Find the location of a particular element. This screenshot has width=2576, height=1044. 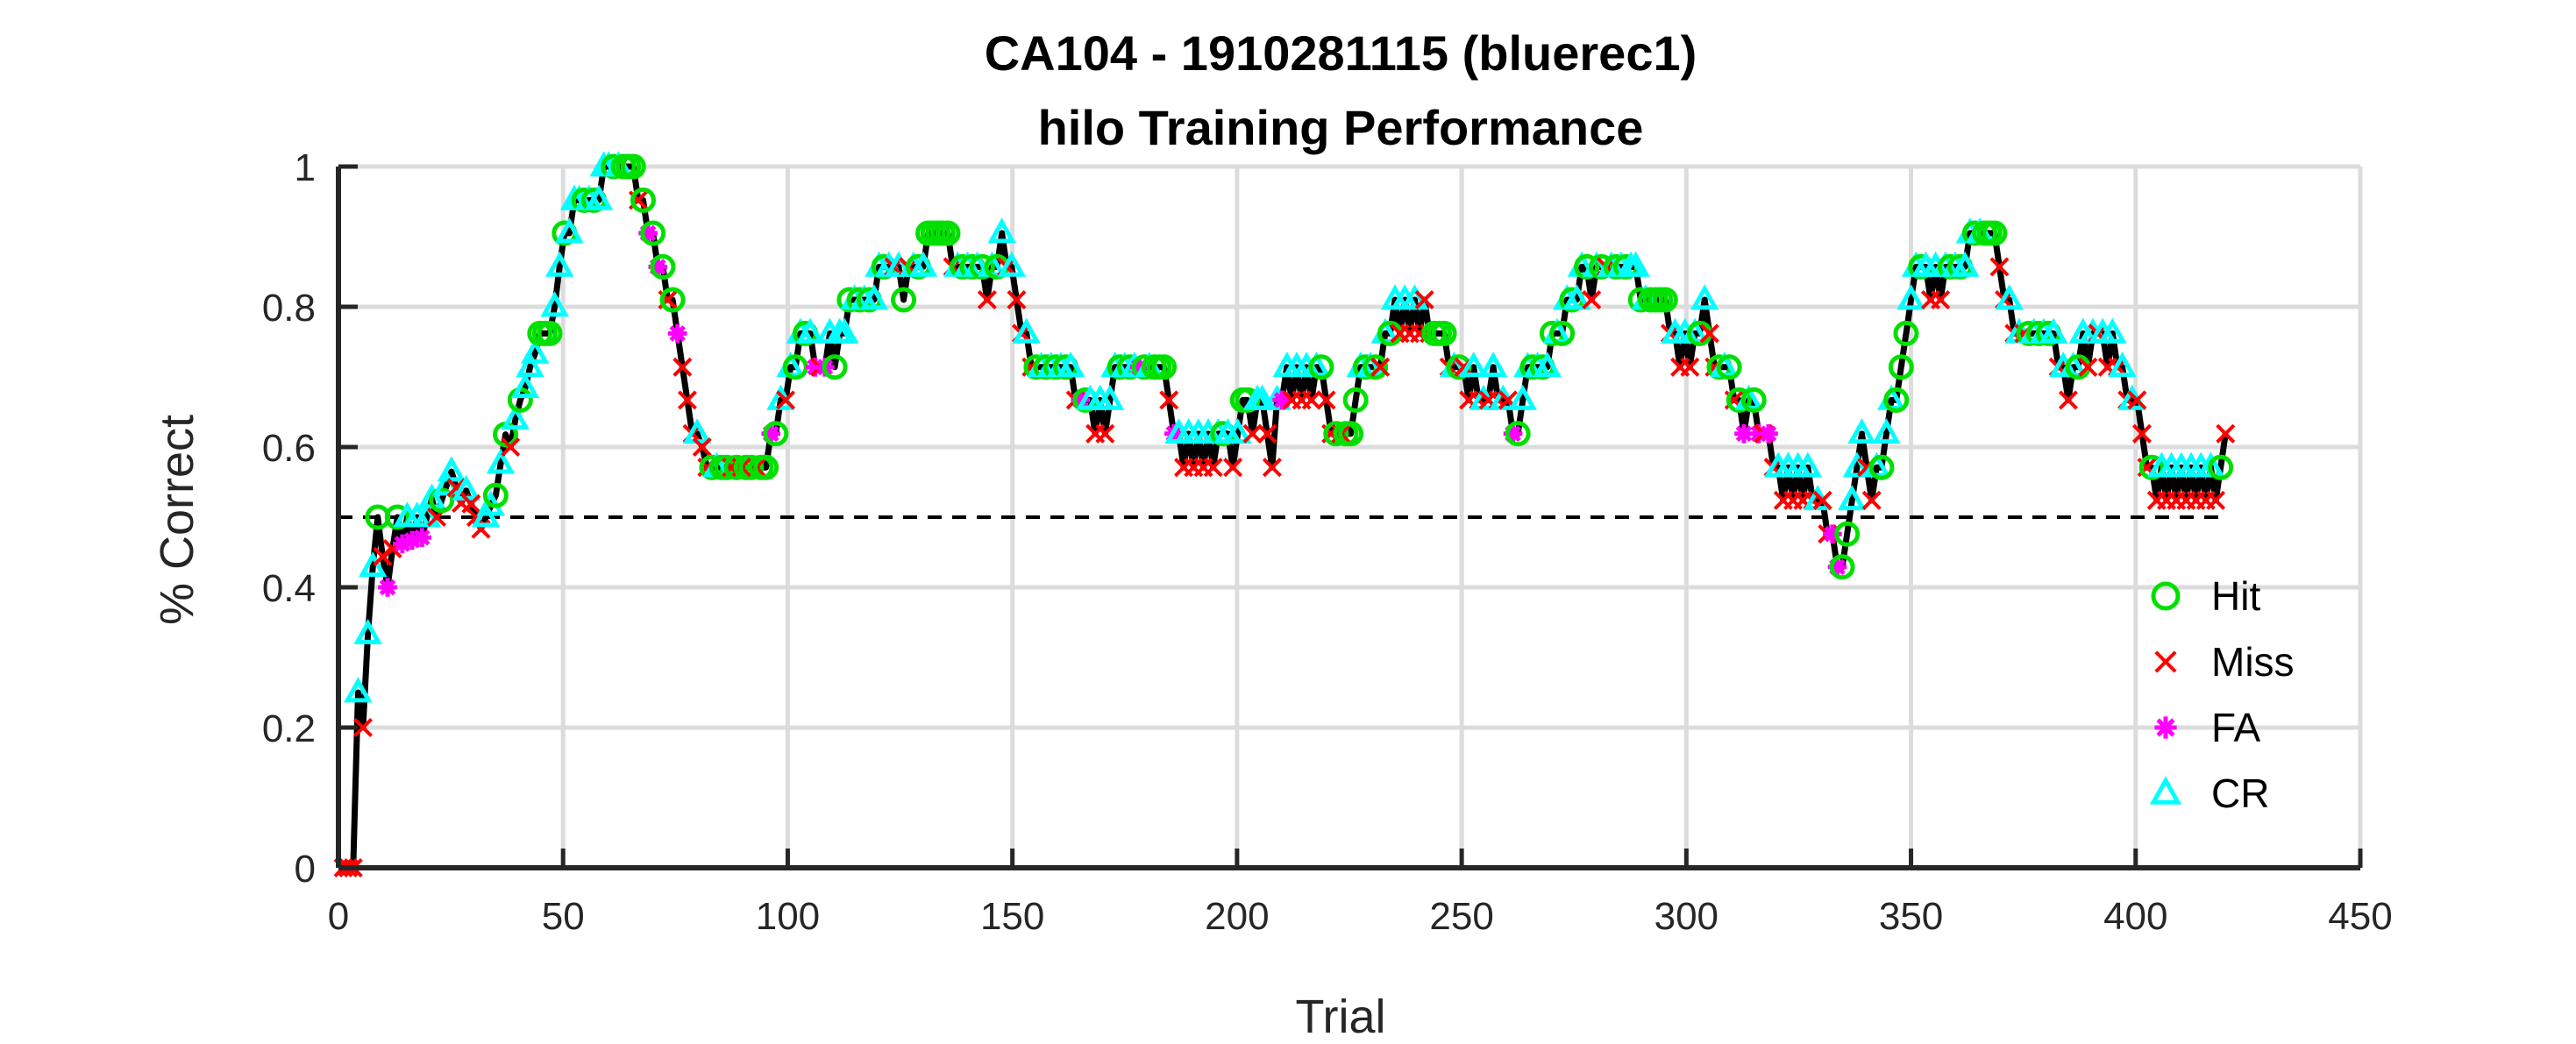

x-tick-label: 100 is located at coordinates (788, 917).